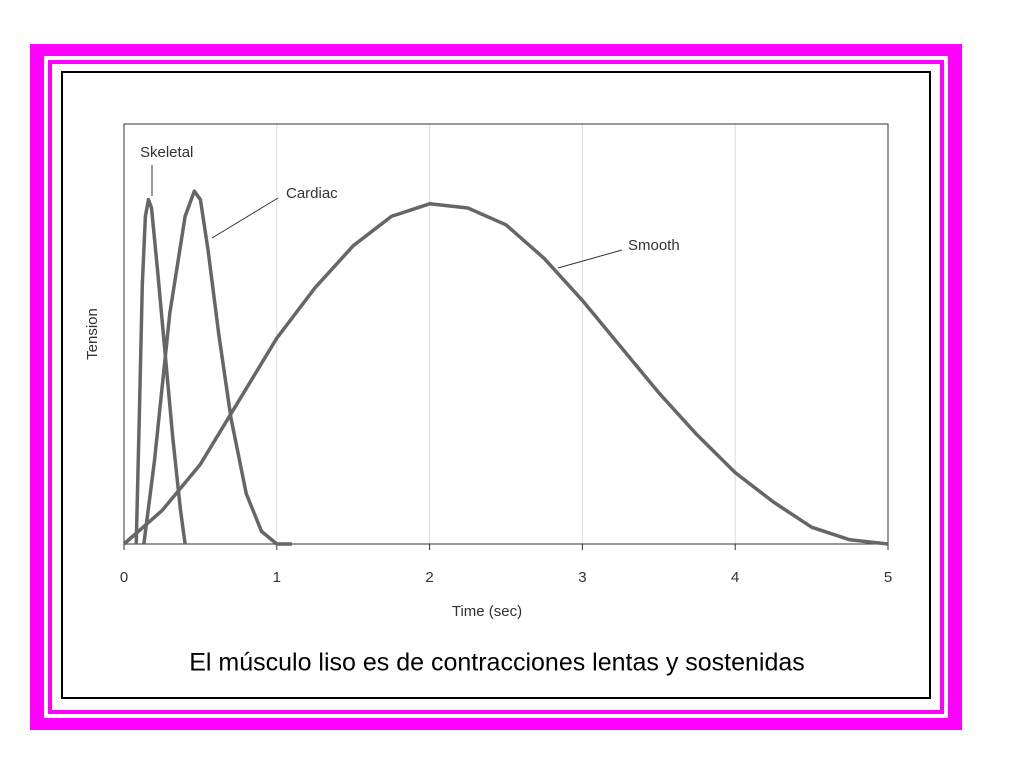 This screenshot has width=1024, height=768. What do you see at coordinates (582, 577) in the screenshot?
I see `x-tick-label: 3` at bounding box center [582, 577].